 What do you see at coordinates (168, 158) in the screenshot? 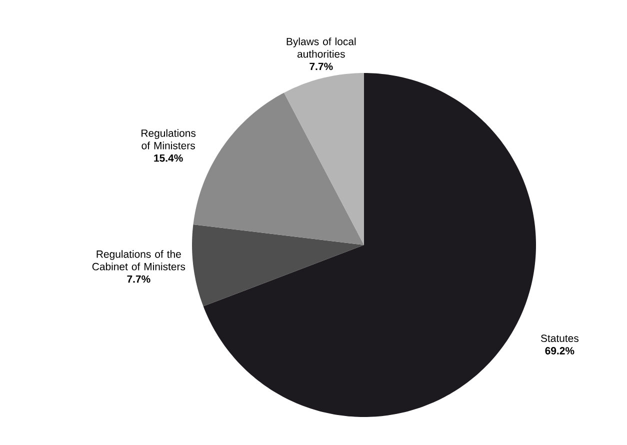
I see `data-label: 15.4%` at bounding box center [168, 158].